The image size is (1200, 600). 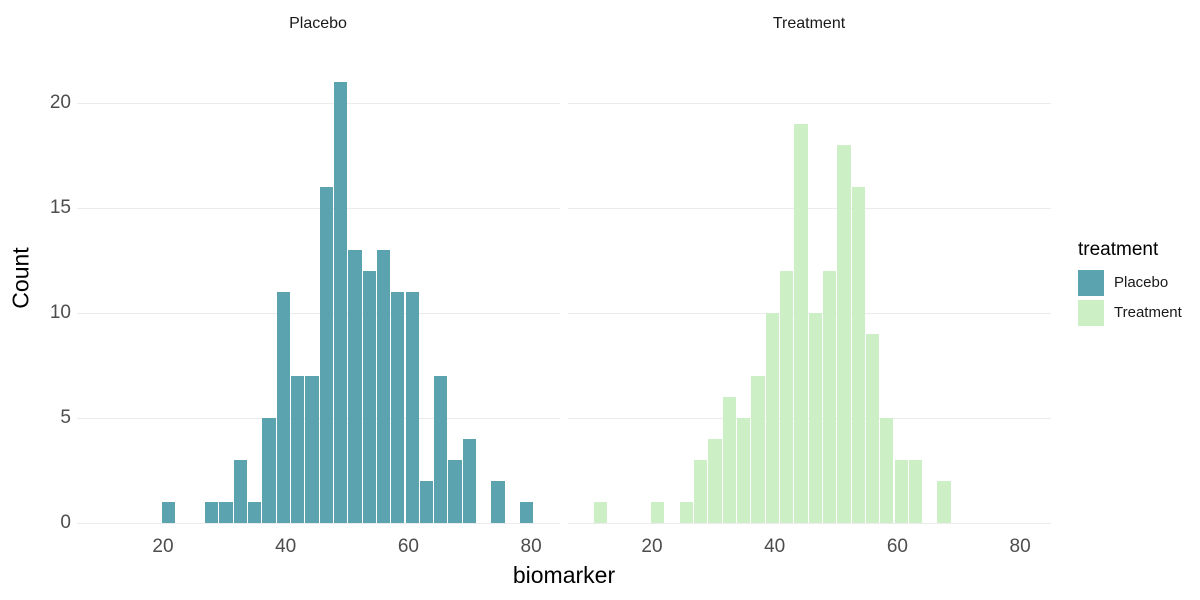 What do you see at coordinates (1148, 313) in the screenshot?
I see `legend-label-treatment: Treatment` at bounding box center [1148, 313].